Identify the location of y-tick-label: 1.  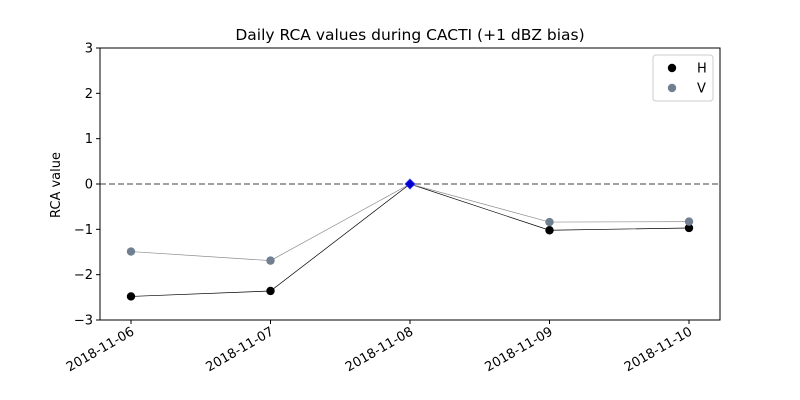
(89, 139).